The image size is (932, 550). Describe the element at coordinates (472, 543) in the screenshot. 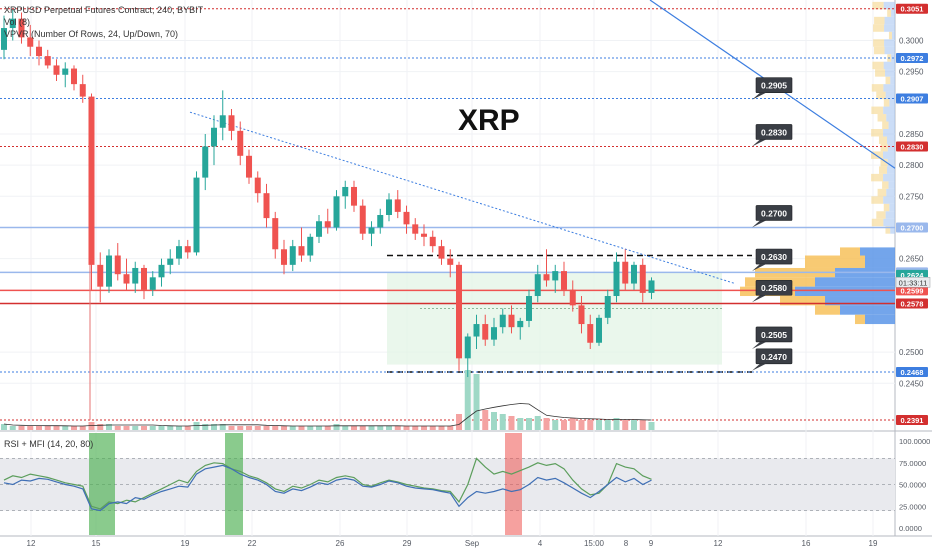

I see `time-tick-label: Sep` at that location.